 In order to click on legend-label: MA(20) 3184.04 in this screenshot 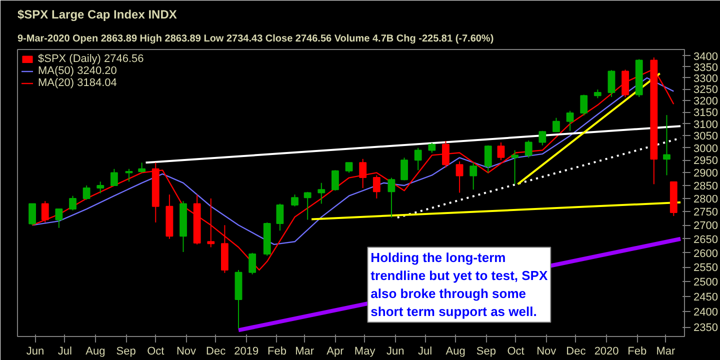, I will do `click(77, 83)`.